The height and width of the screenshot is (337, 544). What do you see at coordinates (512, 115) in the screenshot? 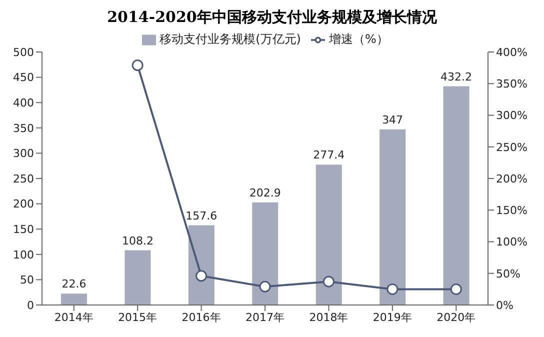
I see `y2-tick-label: 300%` at bounding box center [512, 115].